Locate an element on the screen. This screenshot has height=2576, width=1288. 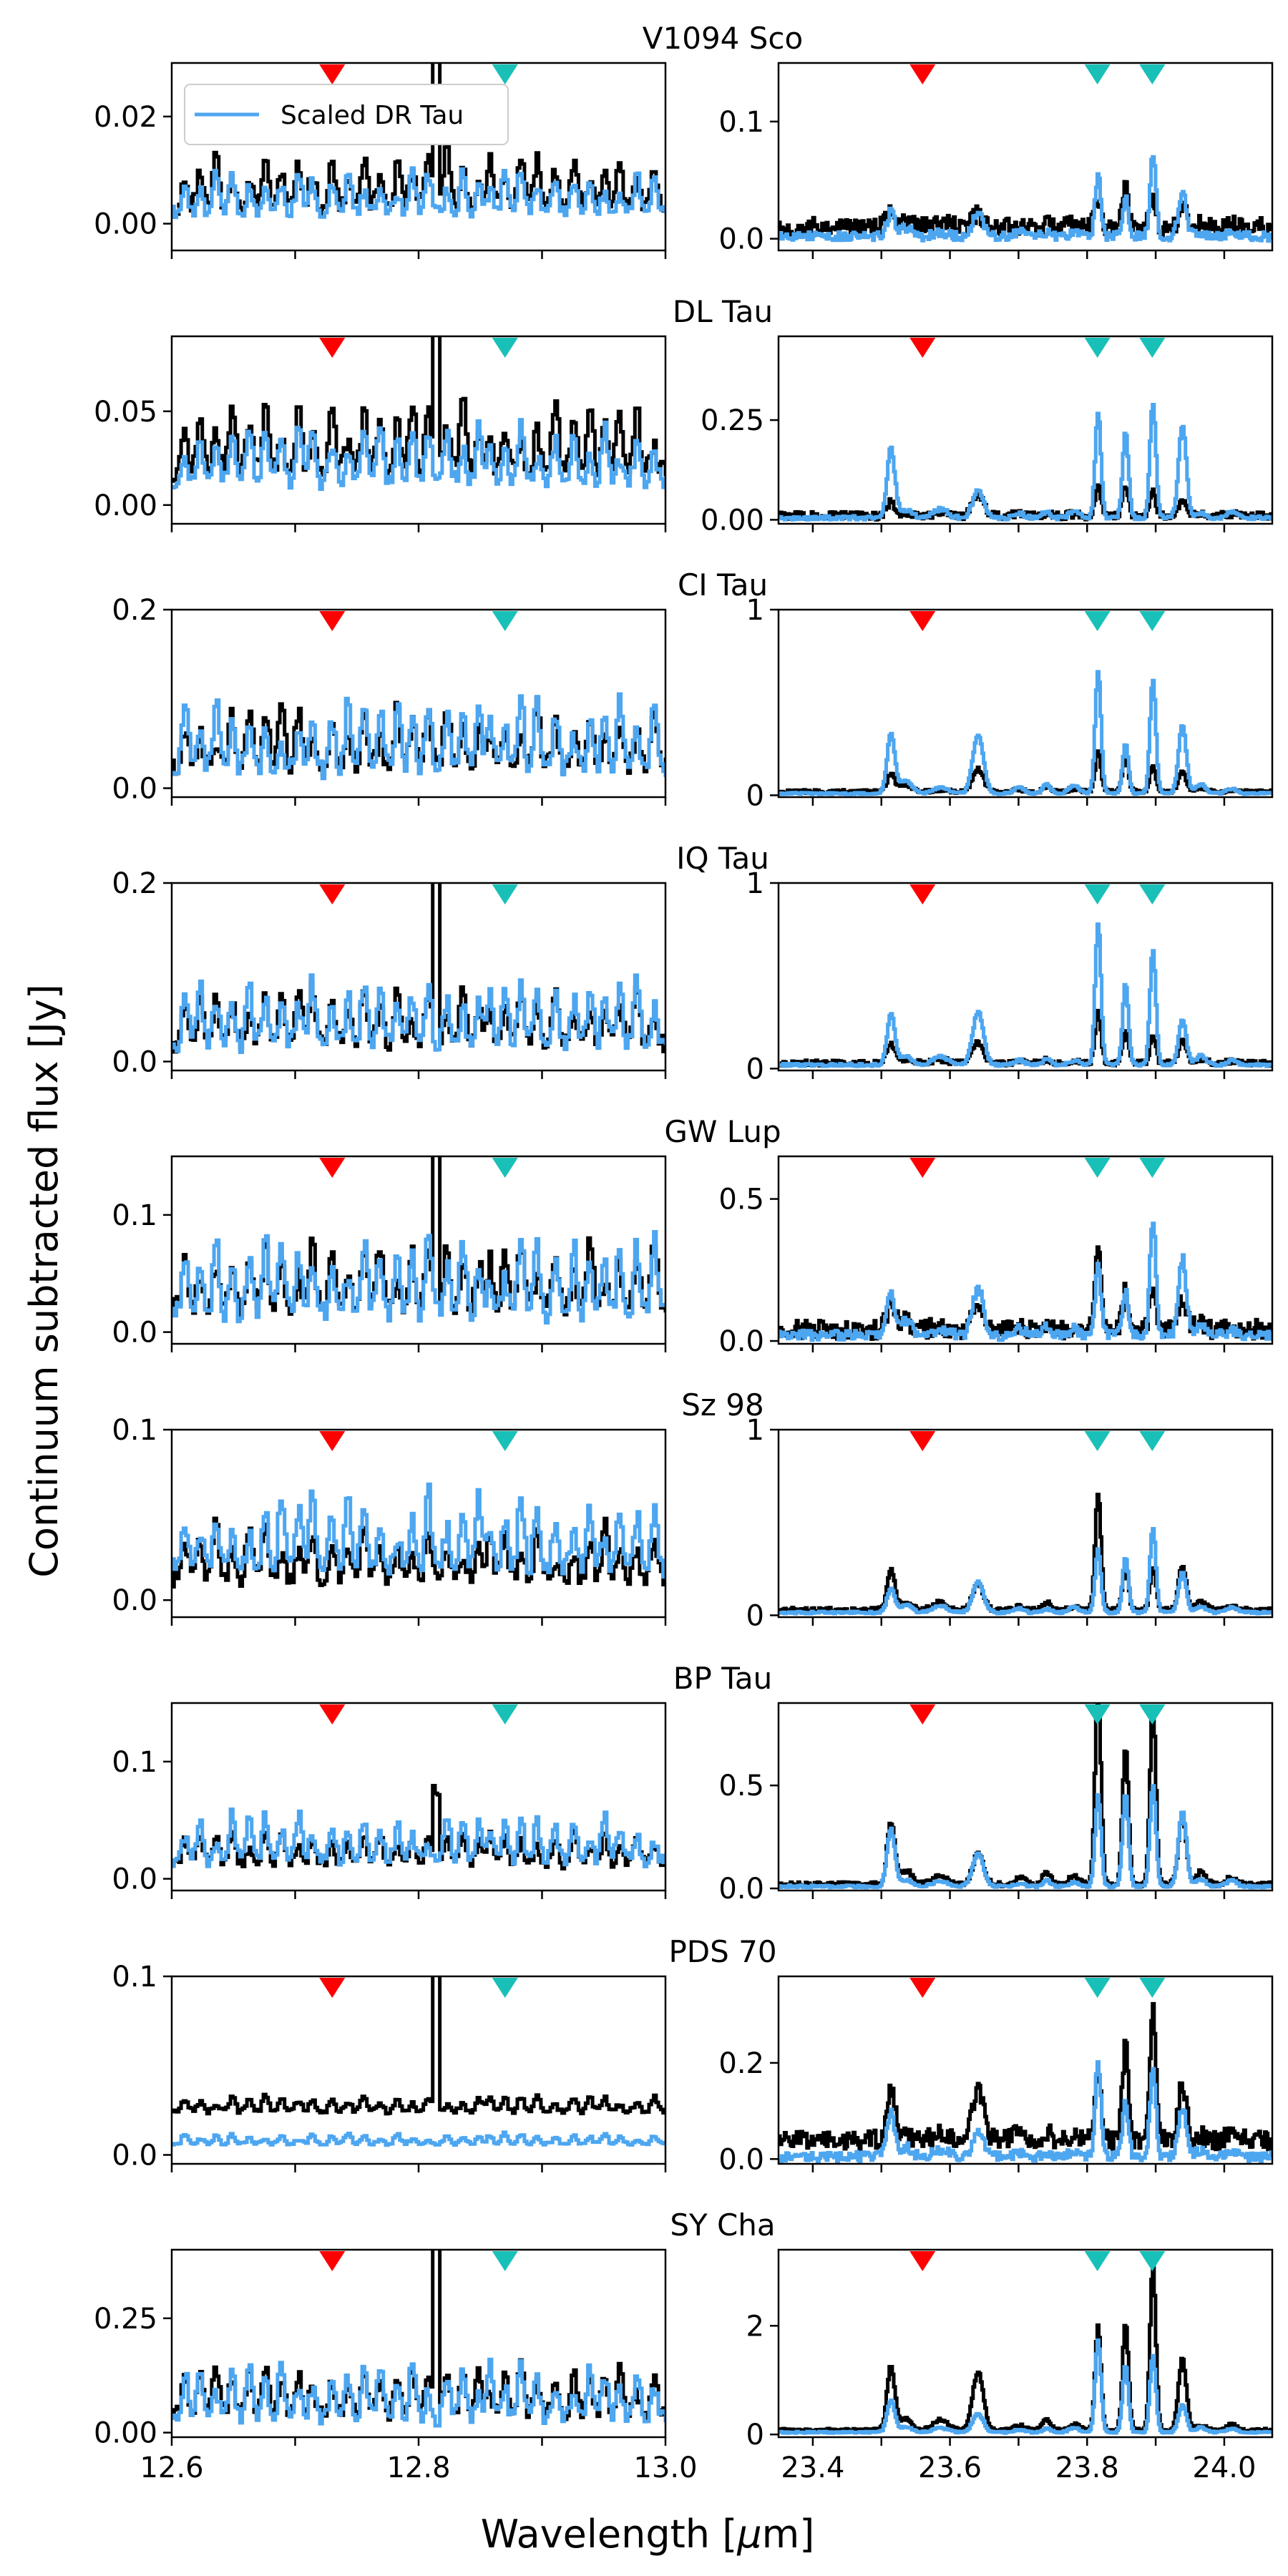
x-tick-label: 12.6 is located at coordinates (171, 2467).